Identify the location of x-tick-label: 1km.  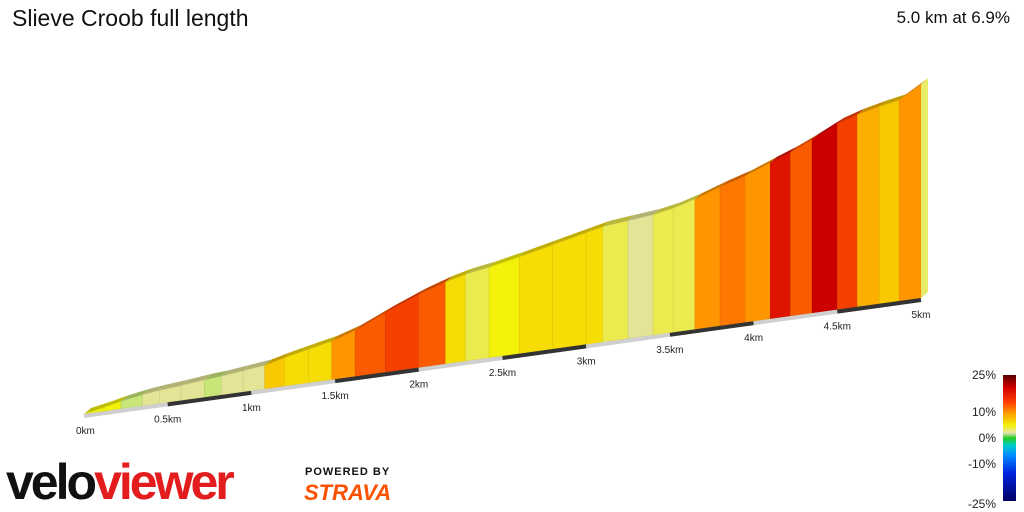
(251, 408).